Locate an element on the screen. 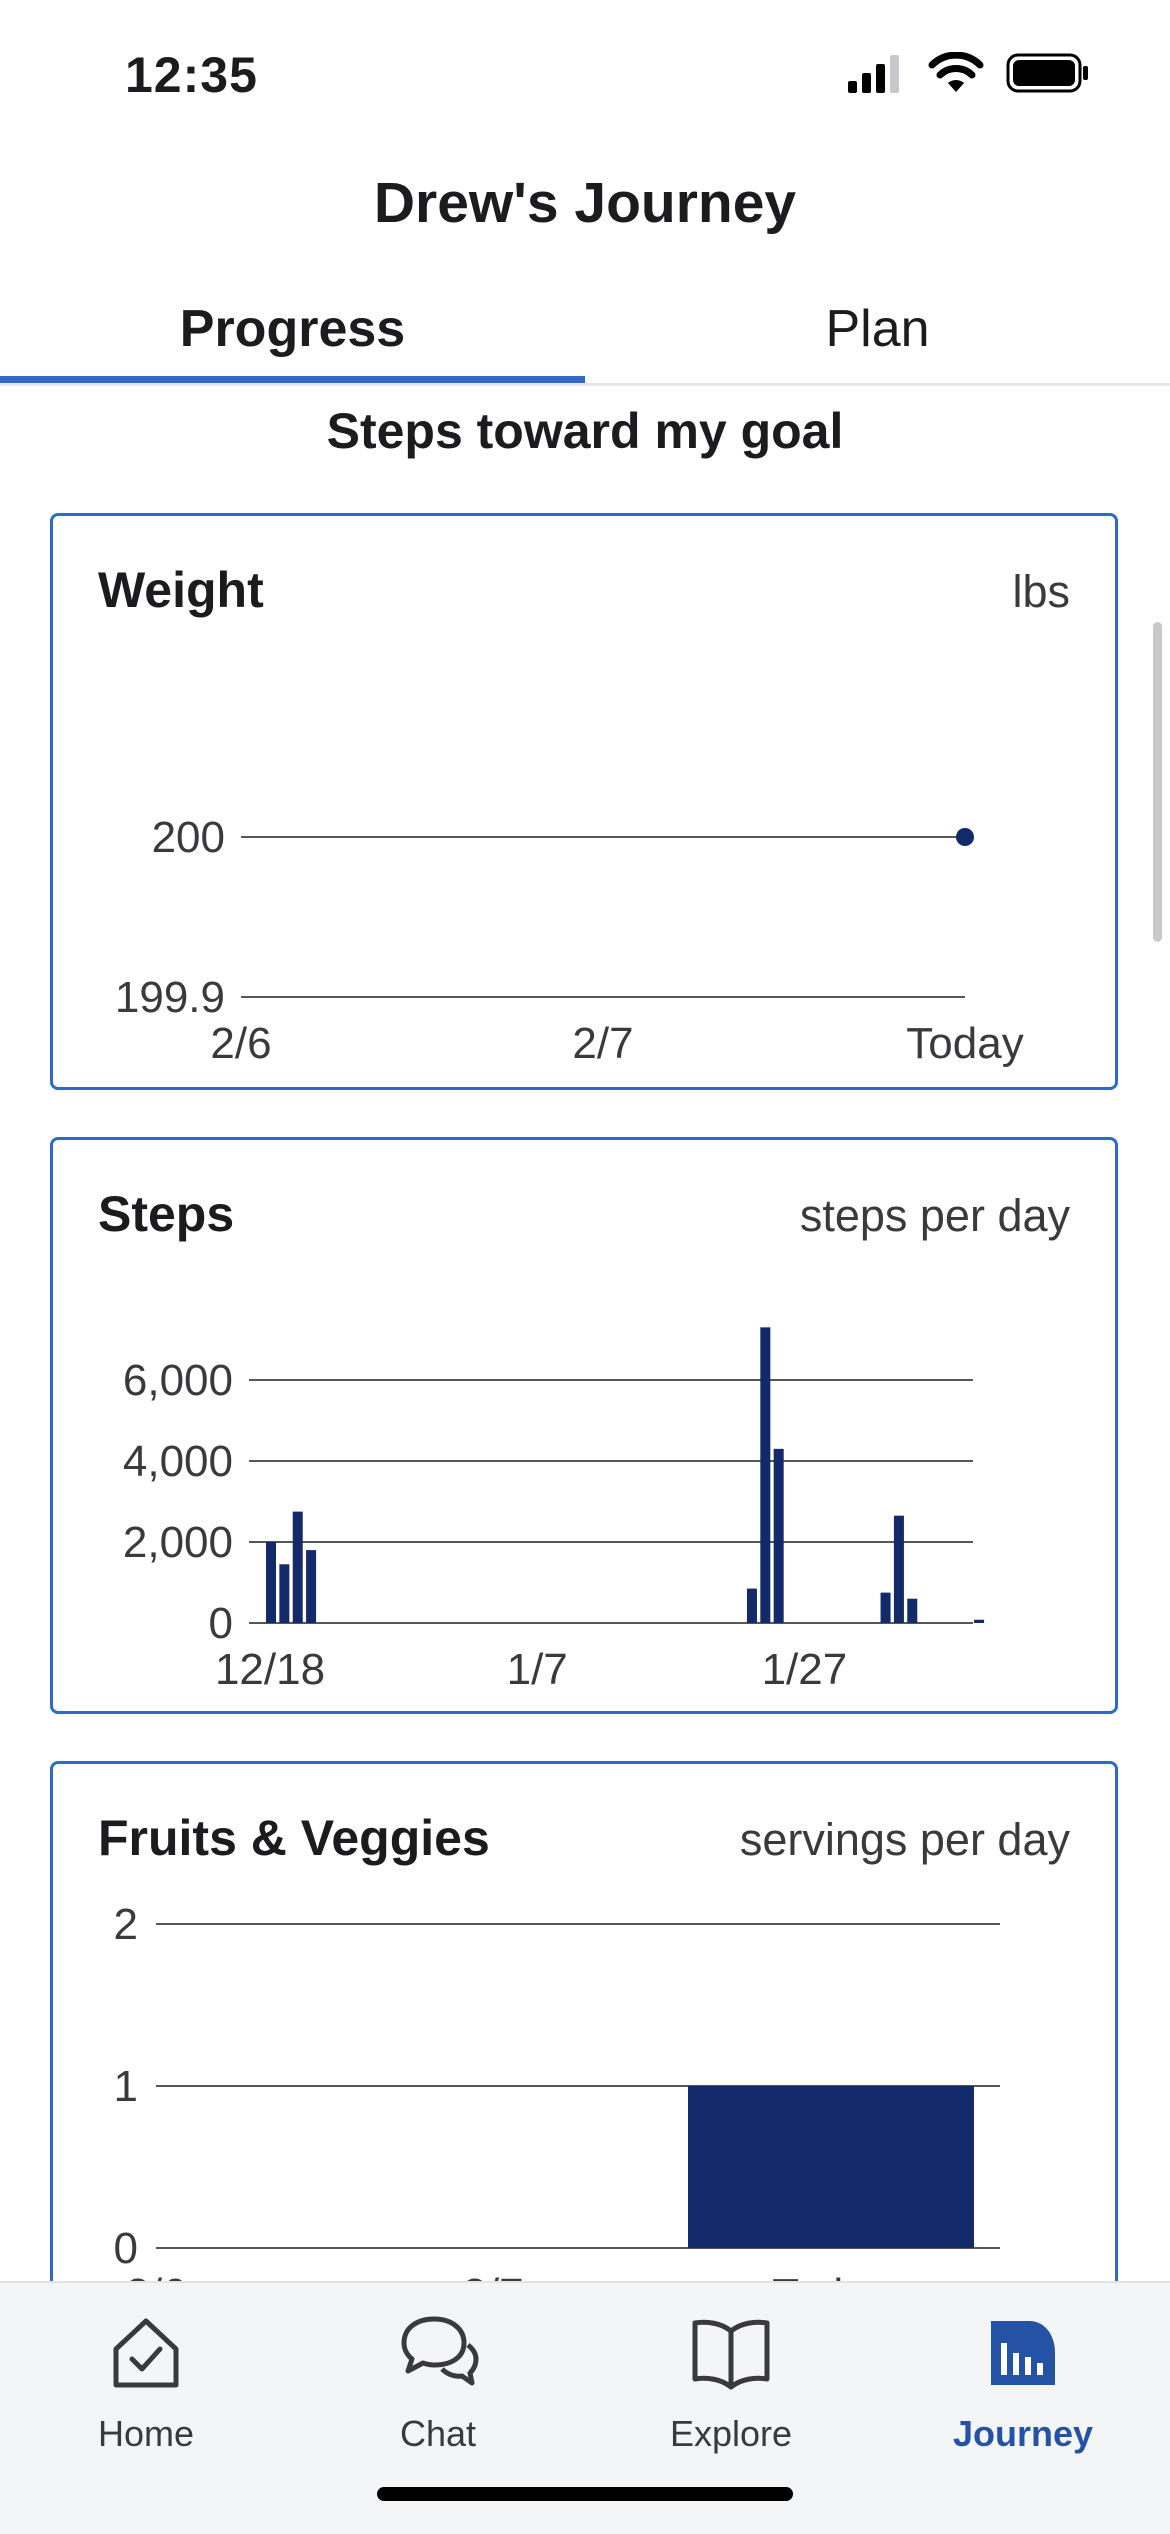 The image size is (1170, 2534). status-bar: 12:35 is located at coordinates (585, 75).